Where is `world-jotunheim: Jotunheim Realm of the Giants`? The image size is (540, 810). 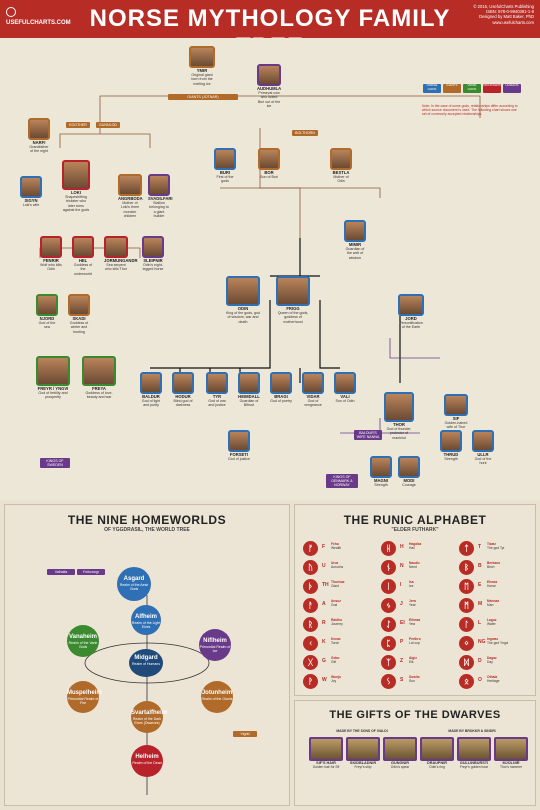
world-jotunheim: Jotunheim Realm of the Giants is located at coordinates (217, 697).